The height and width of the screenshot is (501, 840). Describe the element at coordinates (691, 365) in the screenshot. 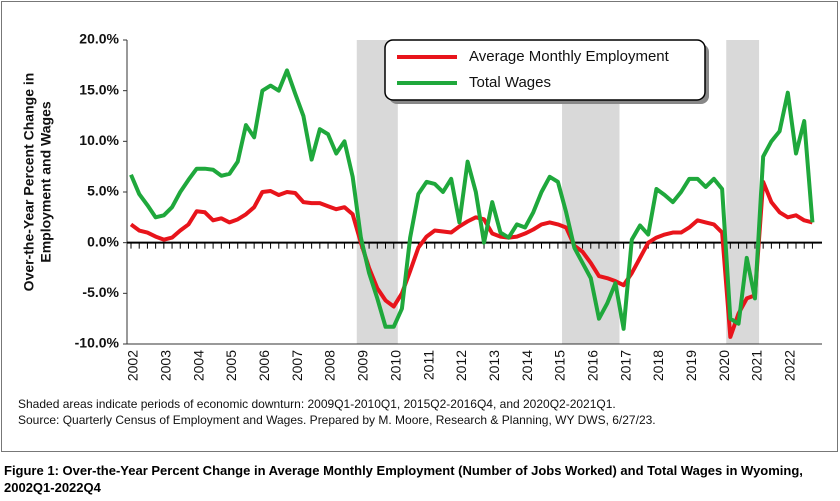

I see `x-tick-label: 2019` at that location.